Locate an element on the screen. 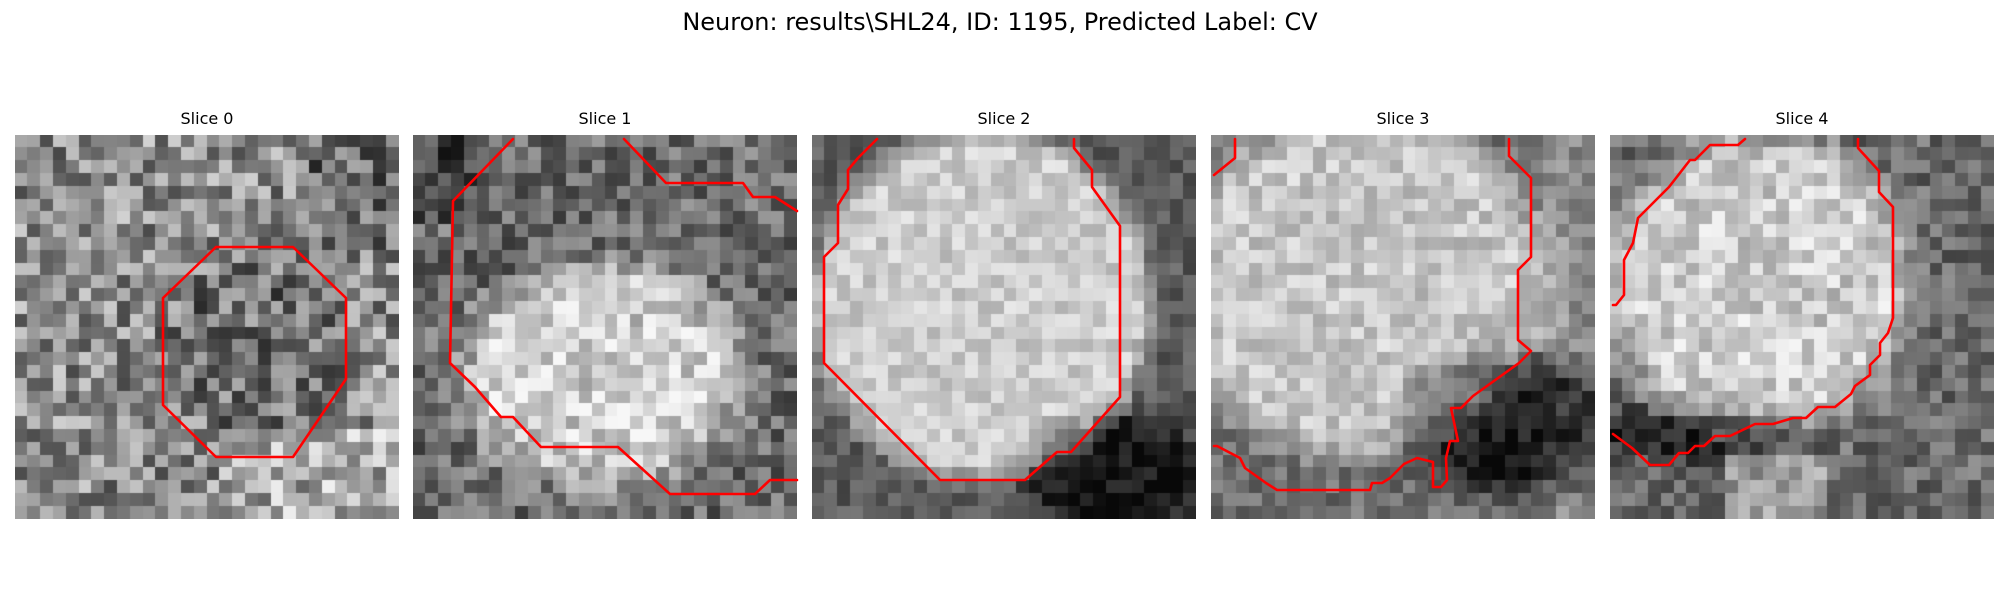 The width and height of the screenshot is (2000, 600). slice-title: Slice 4 is located at coordinates (1802, 118).